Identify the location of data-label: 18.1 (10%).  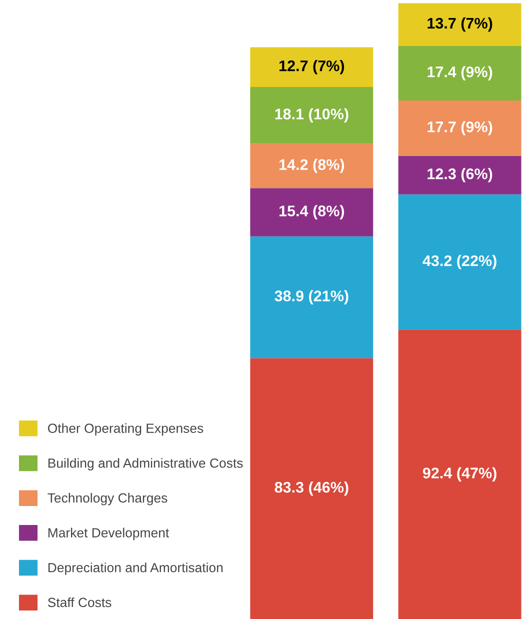
(311, 115).